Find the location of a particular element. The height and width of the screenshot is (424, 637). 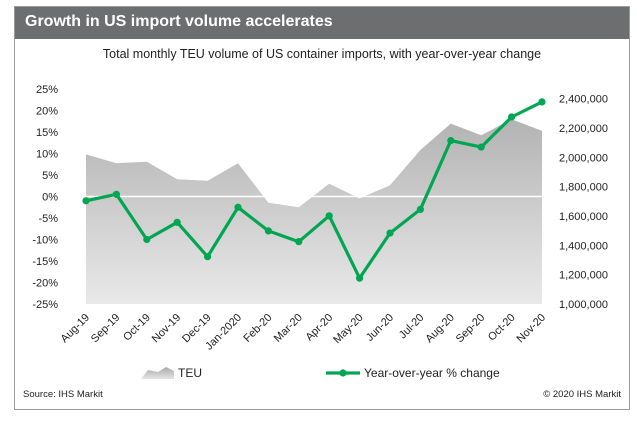

x-tick-label: Feb-20 is located at coordinates (257, 328).